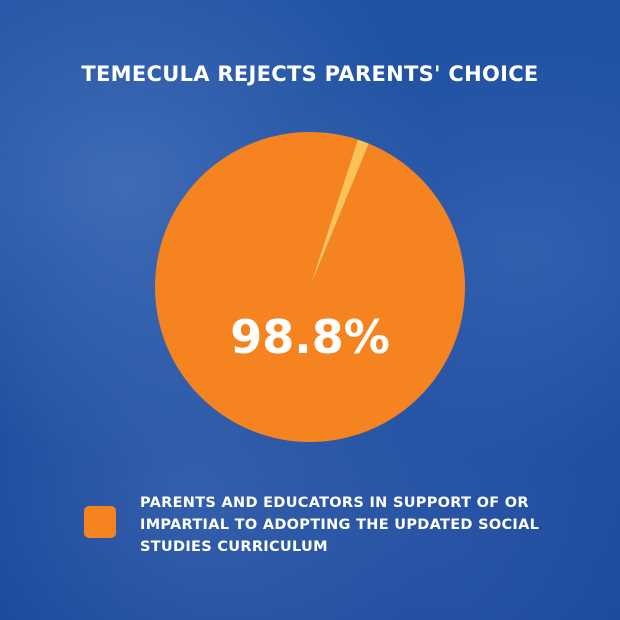  Describe the element at coordinates (310, 74) in the screenshot. I see `chart-title: TEMECULA REJECTS PARENTS' CHOICE` at that location.